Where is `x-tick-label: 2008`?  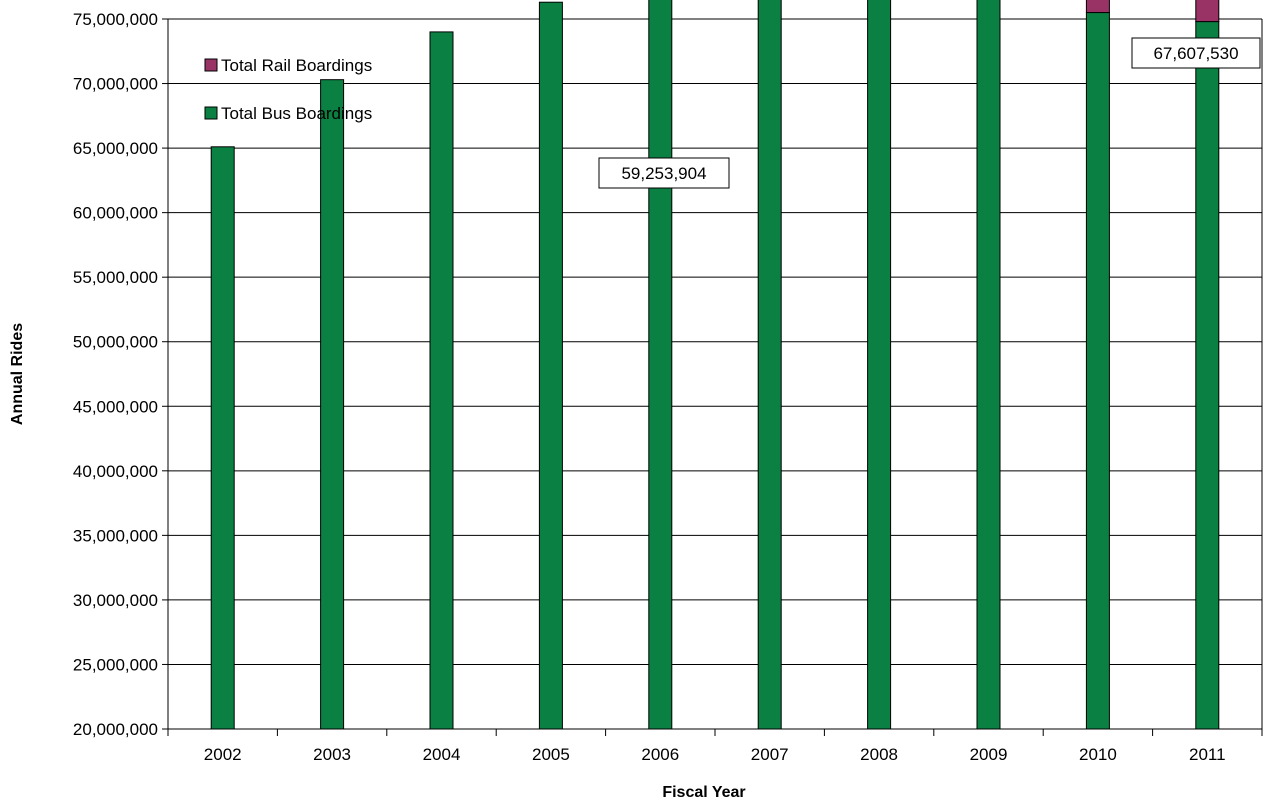
x-tick-label: 2008 is located at coordinates (879, 754).